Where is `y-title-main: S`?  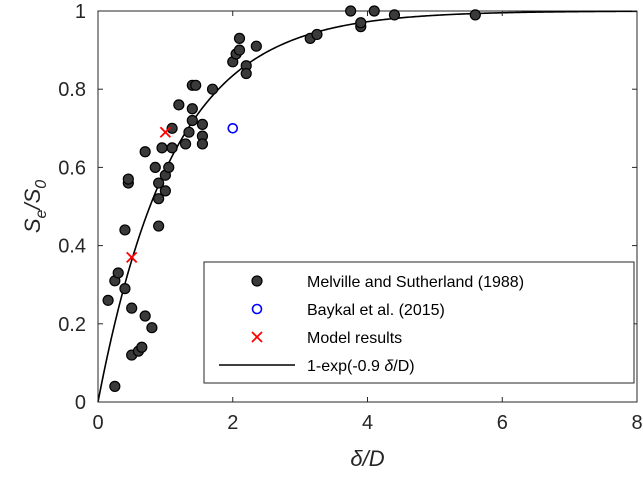 y-title-main: S is located at coordinates (32, 225).